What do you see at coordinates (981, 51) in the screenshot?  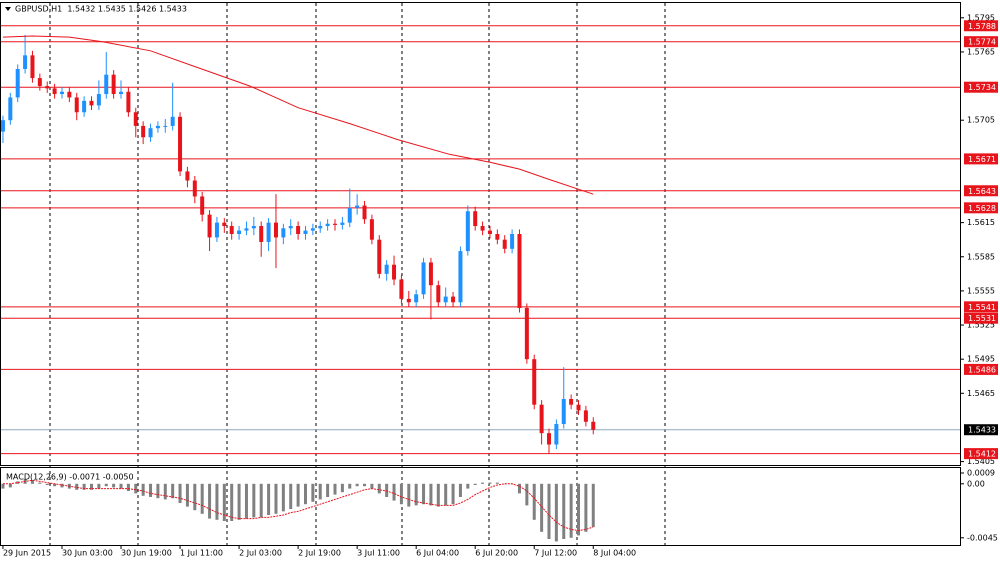 I see `y-tick-label: 1.5765` at bounding box center [981, 51].